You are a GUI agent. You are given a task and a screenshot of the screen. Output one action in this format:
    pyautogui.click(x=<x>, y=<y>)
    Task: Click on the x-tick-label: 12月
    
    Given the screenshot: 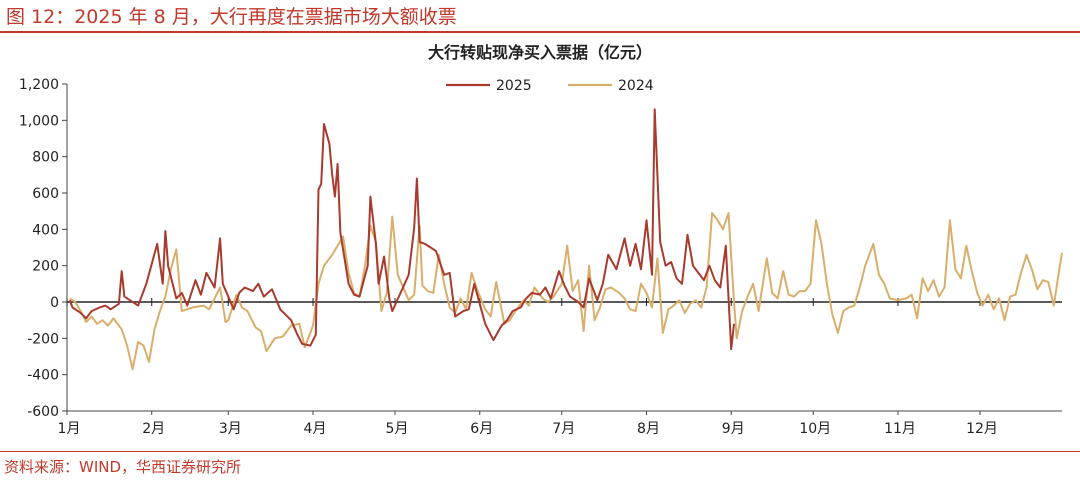 What is the action you would take?
    pyautogui.click(x=982, y=429)
    